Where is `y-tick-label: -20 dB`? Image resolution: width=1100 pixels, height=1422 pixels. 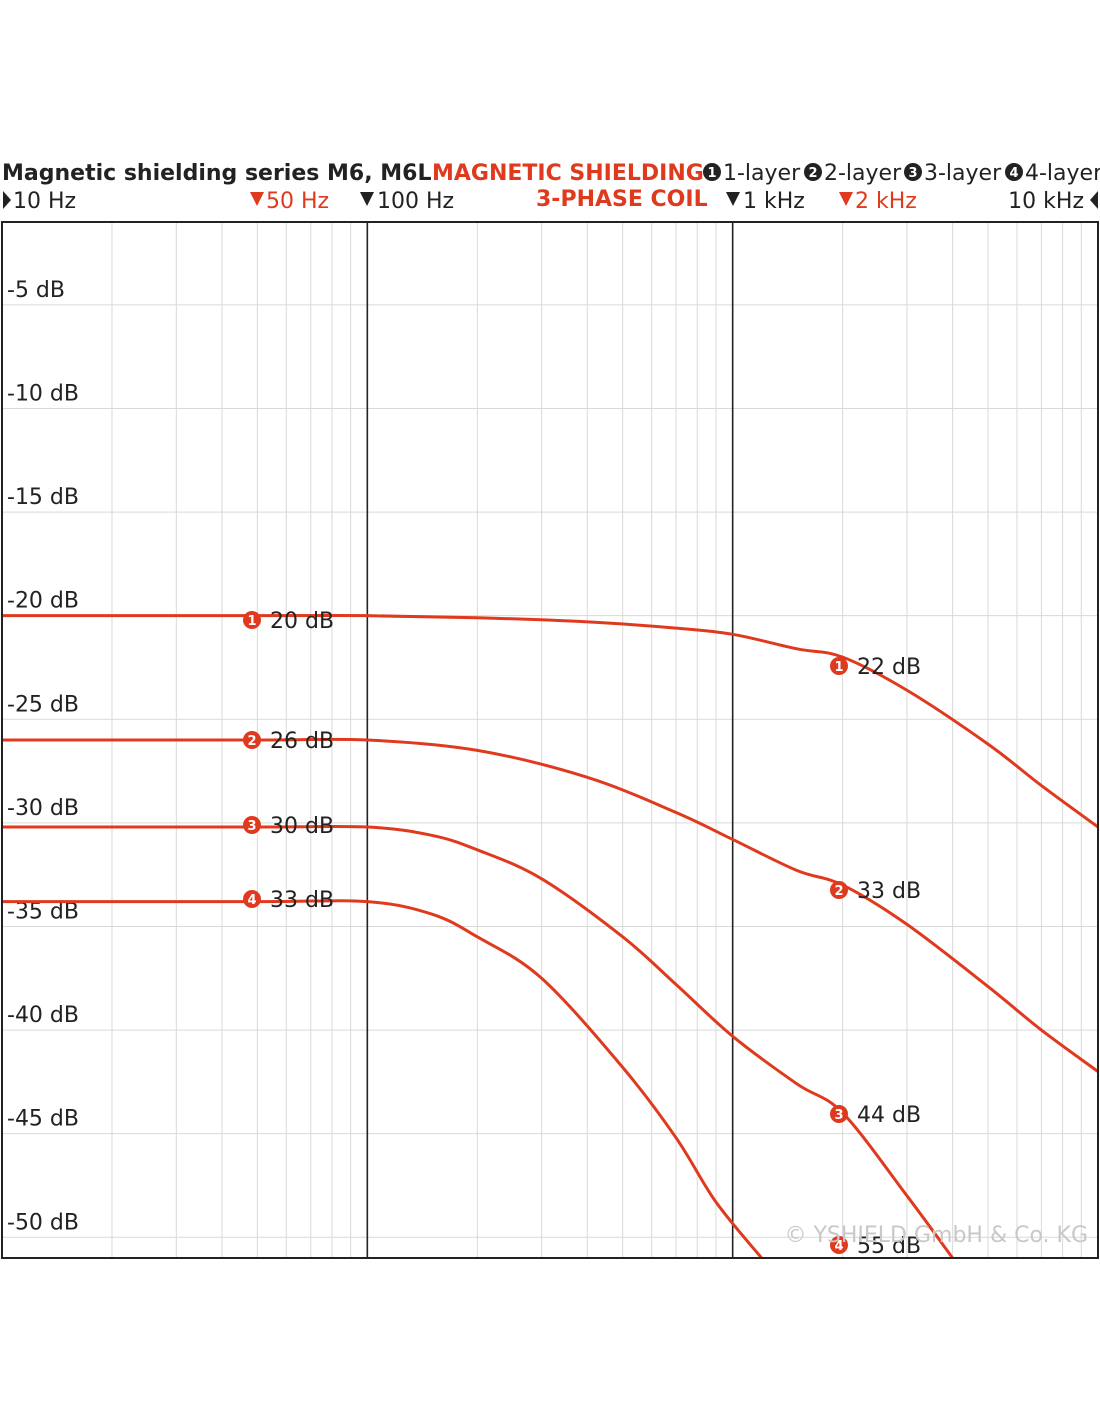 y-tick-label: -20 dB is located at coordinates (43, 601).